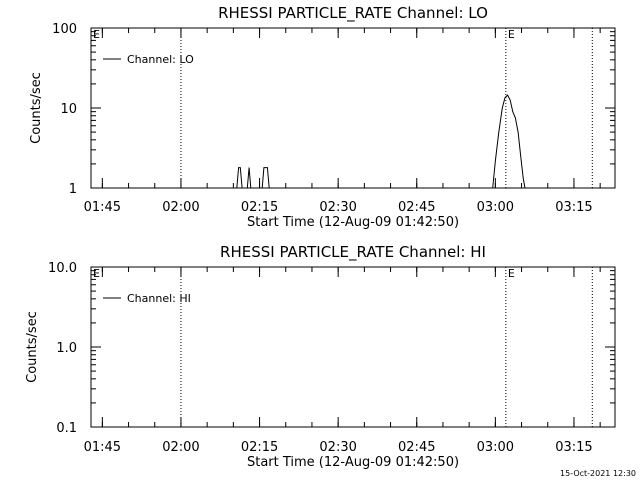 The height and width of the screenshot is (480, 640). I want to click on y-tick-label: 1.0, so click(66, 348).